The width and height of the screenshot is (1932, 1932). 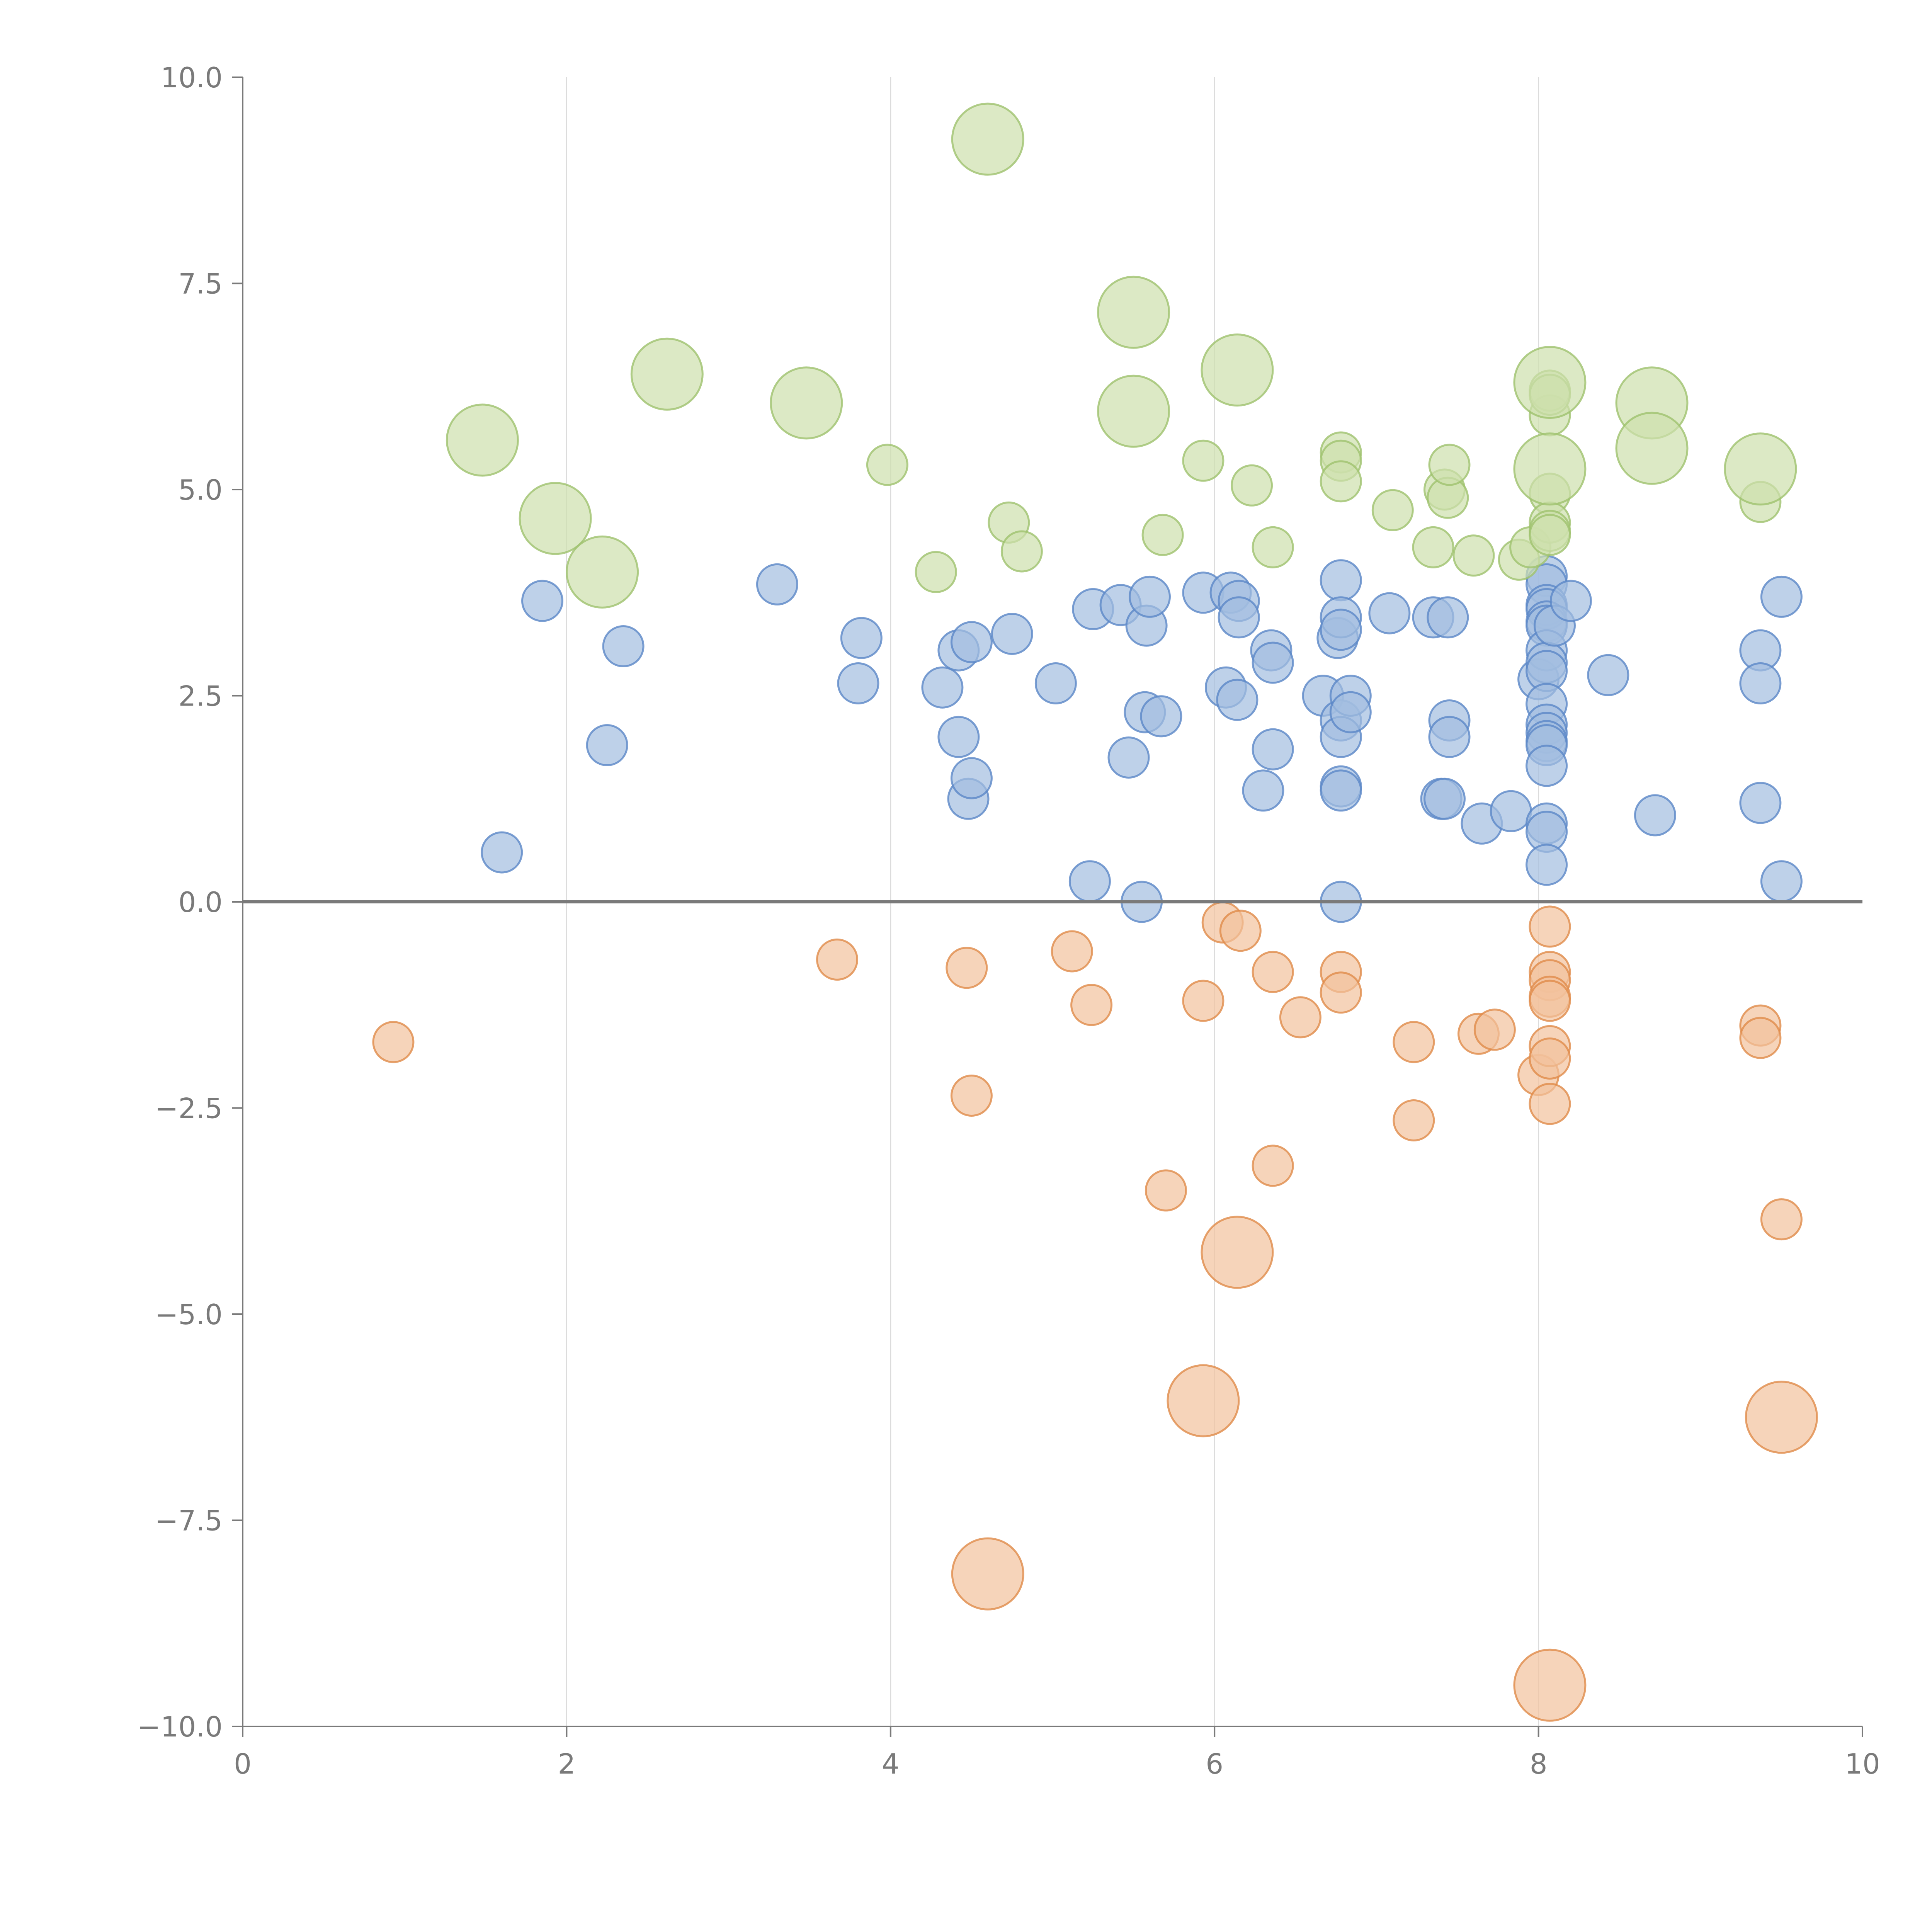 I want to click on y-tick-label-8: −10.0, so click(x=180, y=1727).